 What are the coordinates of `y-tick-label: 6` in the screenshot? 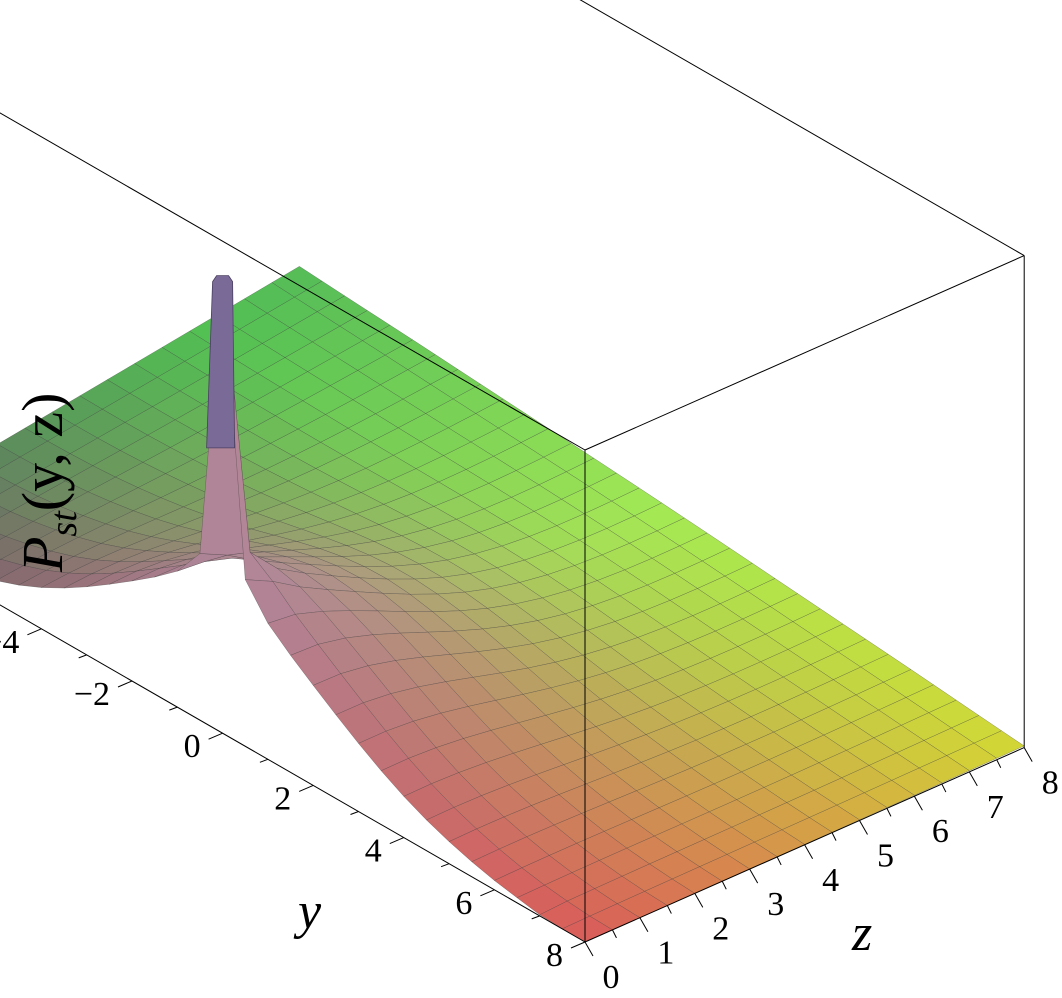 It's located at (463, 903).